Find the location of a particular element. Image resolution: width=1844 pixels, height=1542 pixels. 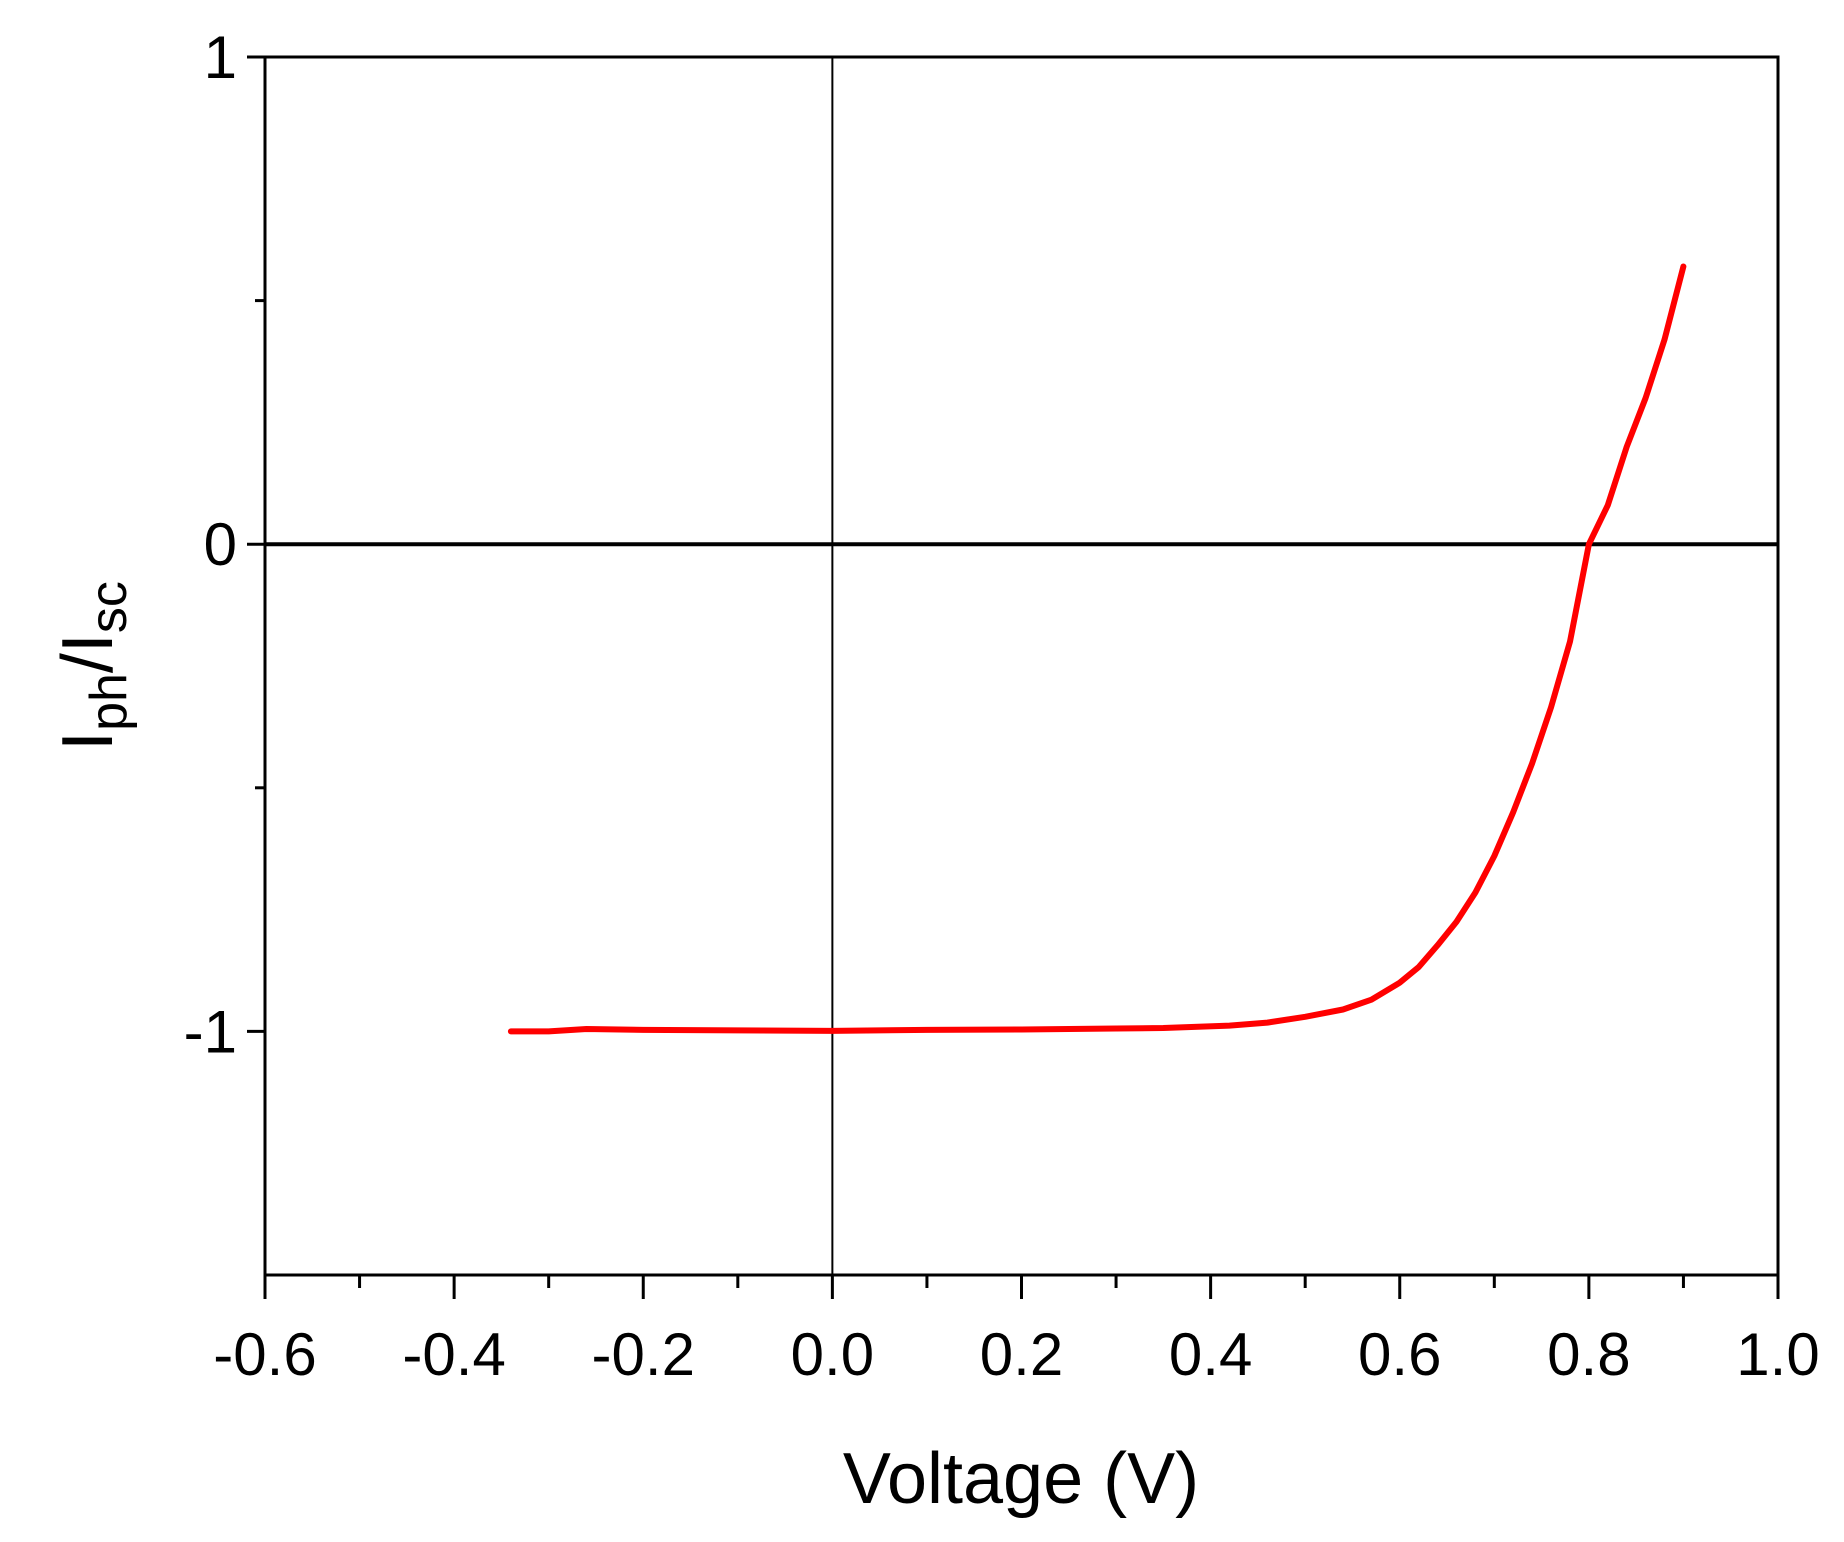

x-tick-label-6: 0.6 is located at coordinates (1399, 1354).